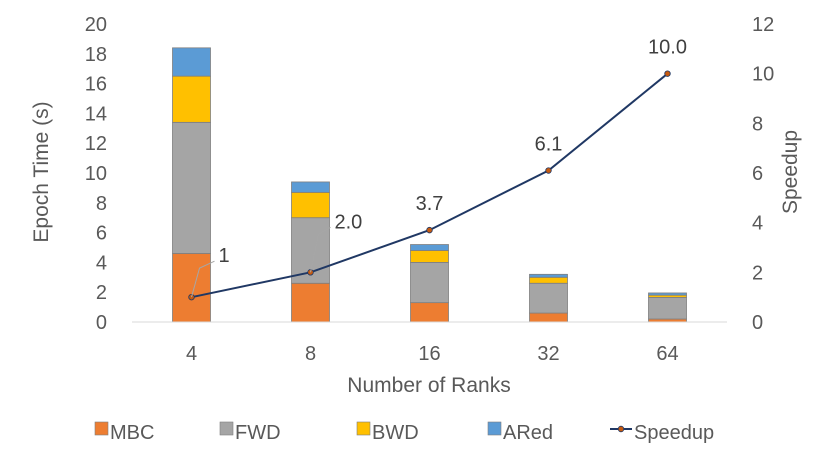  What do you see at coordinates (96, 25) in the screenshot?
I see `y-tick-label: 20` at bounding box center [96, 25].